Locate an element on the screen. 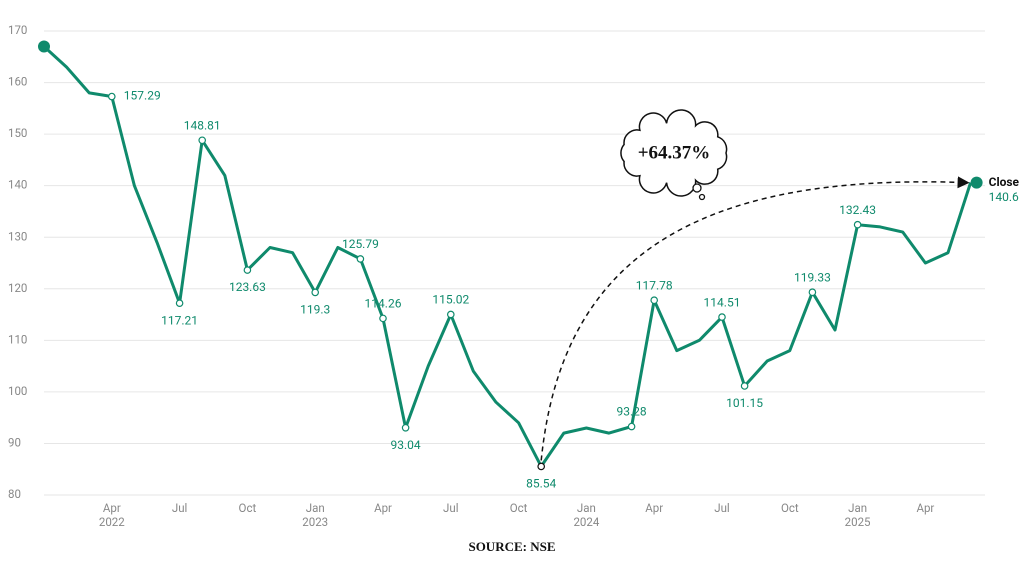 The height and width of the screenshot is (563, 1024). value-label: 117.78 is located at coordinates (654, 285).